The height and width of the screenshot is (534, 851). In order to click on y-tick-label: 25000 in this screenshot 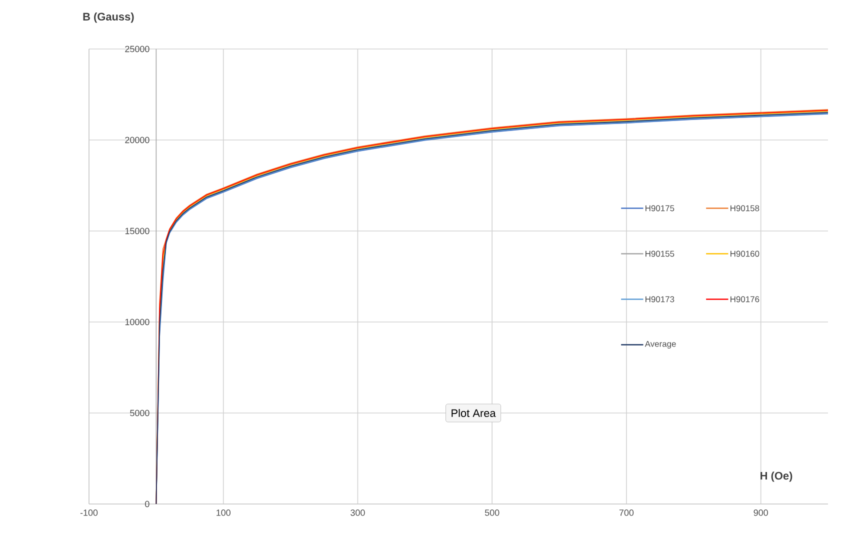, I will do `click(137, 49)`.